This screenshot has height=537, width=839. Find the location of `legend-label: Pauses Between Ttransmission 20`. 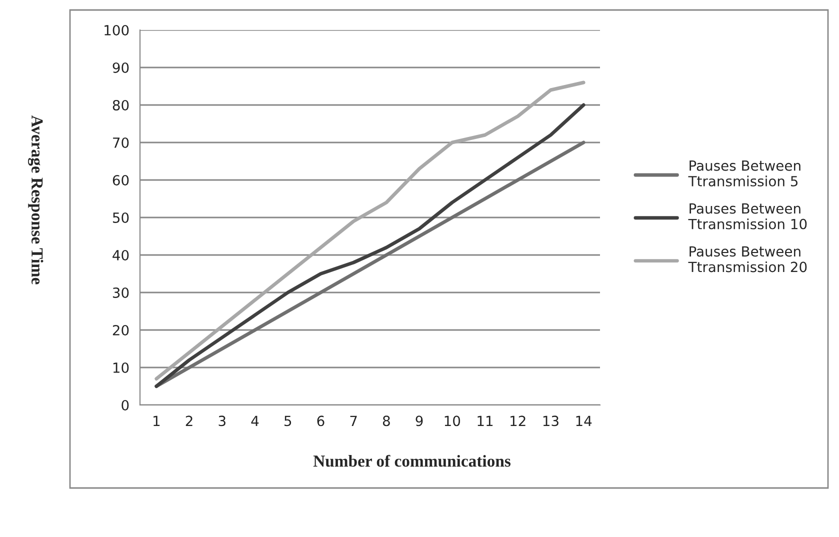

legend-label: Pauses Between Ttransmission 20 is located at coordinates (747, 259).